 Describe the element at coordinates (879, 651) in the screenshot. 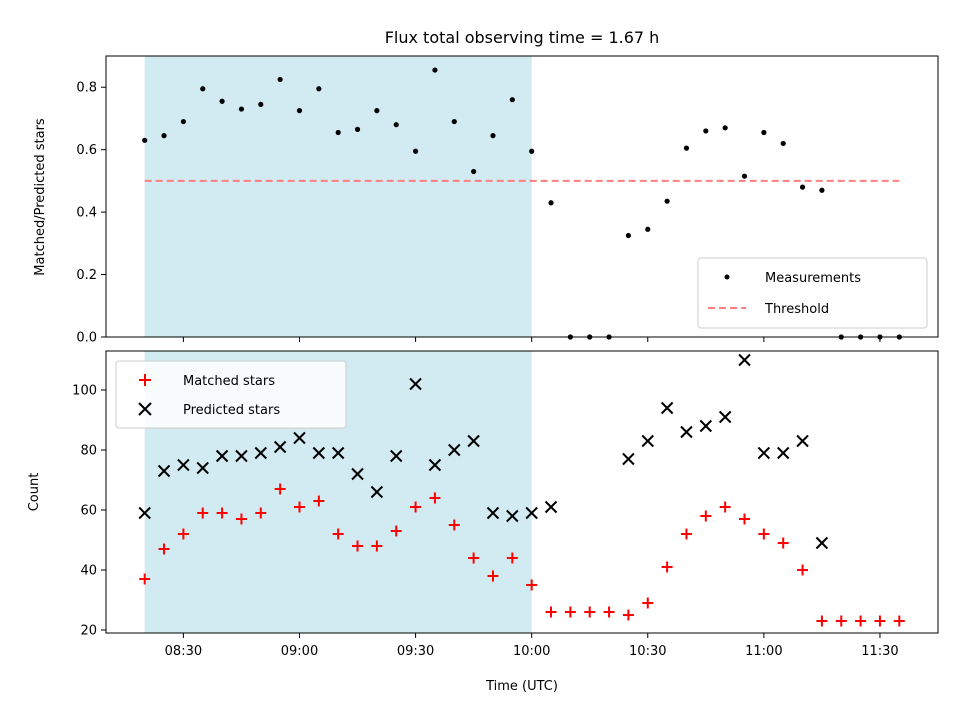

I see `x-tick-label: 11:30` at that location.